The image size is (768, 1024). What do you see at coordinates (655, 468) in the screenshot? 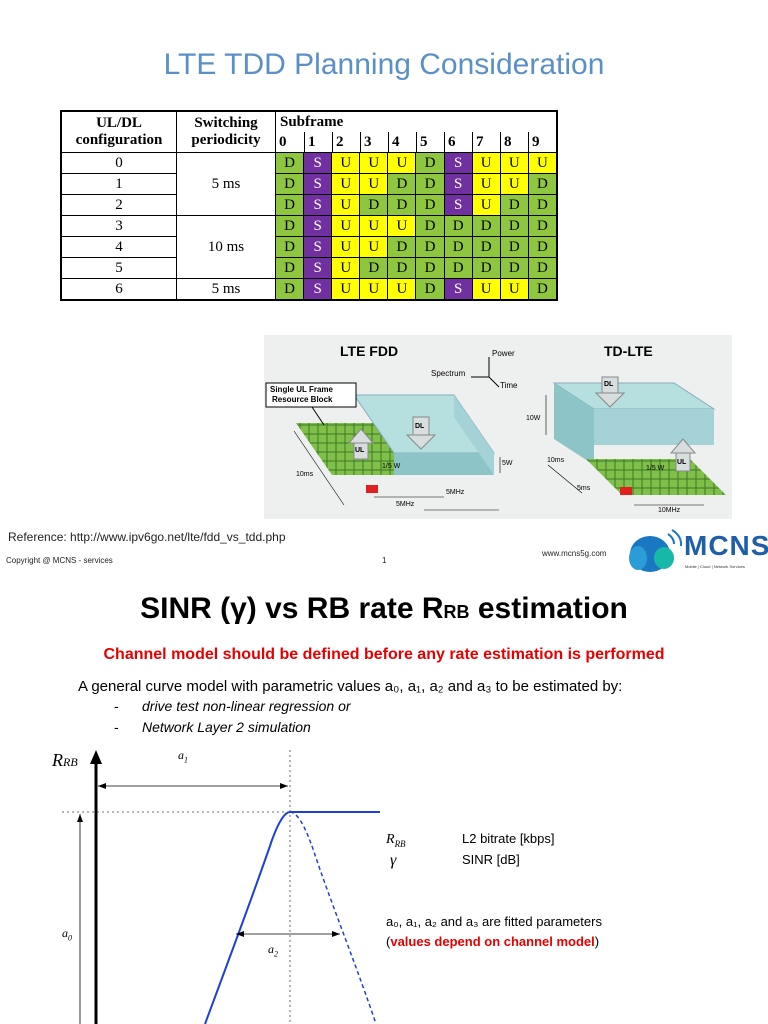
I see `tdd-ul-power: 1/5 W` at bounding box center [655, 468].